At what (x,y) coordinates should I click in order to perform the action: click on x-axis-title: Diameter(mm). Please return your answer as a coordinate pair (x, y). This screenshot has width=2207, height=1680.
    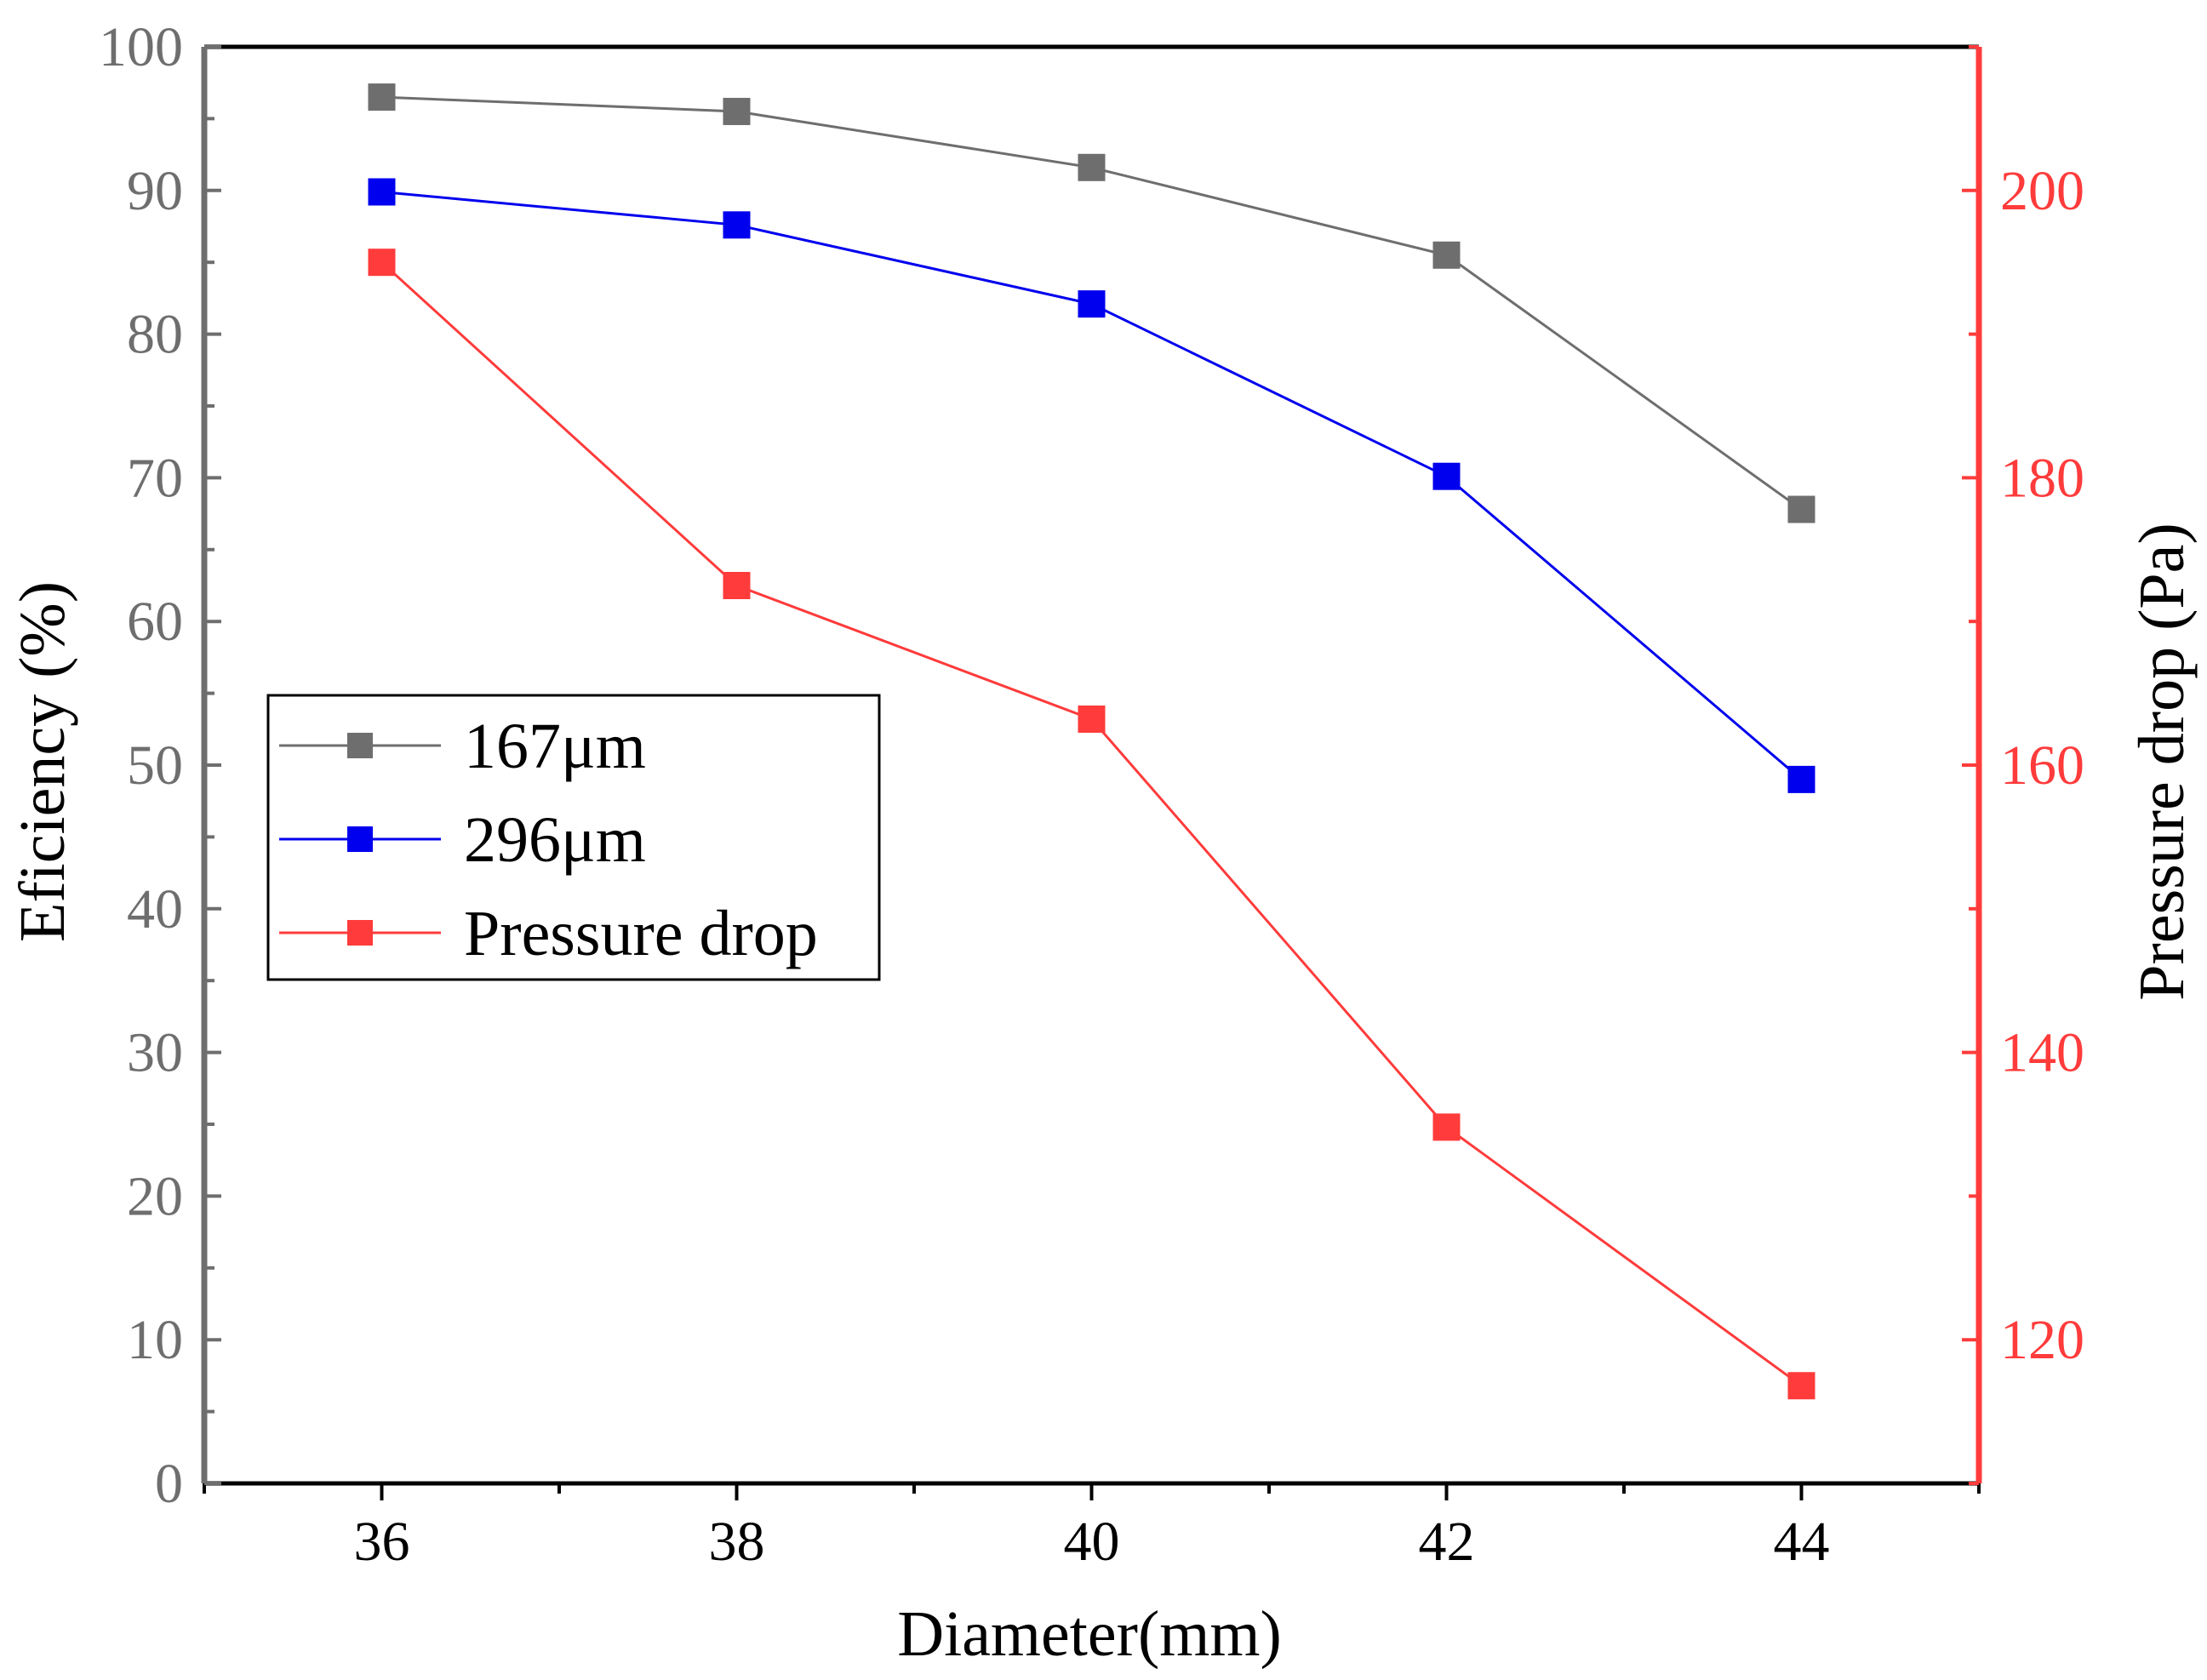
    Looking at the image, I should click on (1089, 1634).